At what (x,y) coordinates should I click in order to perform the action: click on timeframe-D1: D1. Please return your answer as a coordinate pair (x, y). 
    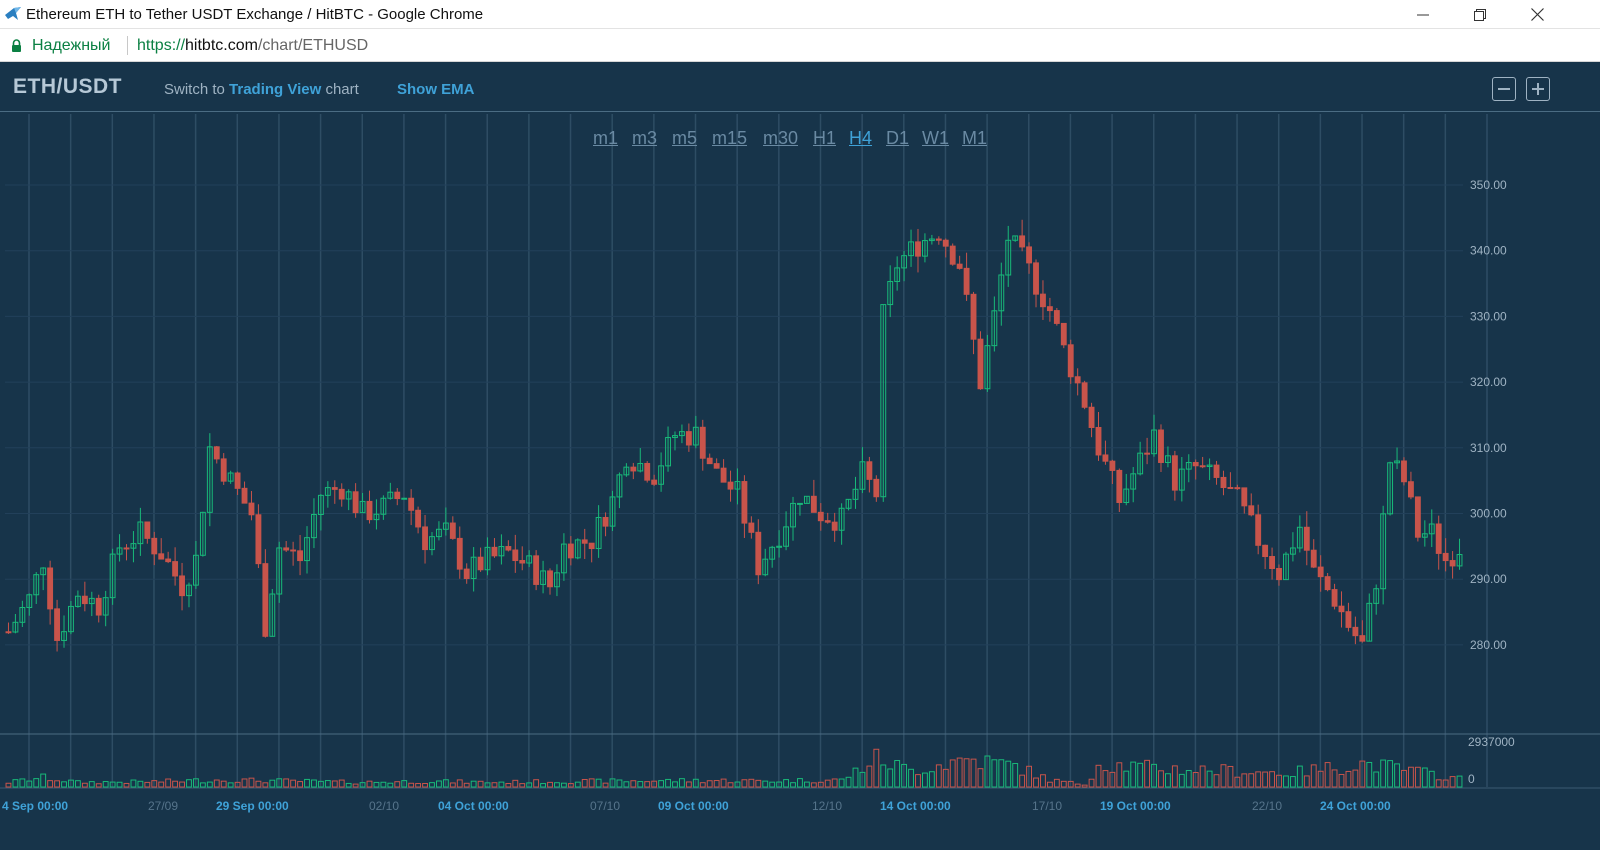
    Looking at the image, I should click on (898, 138).